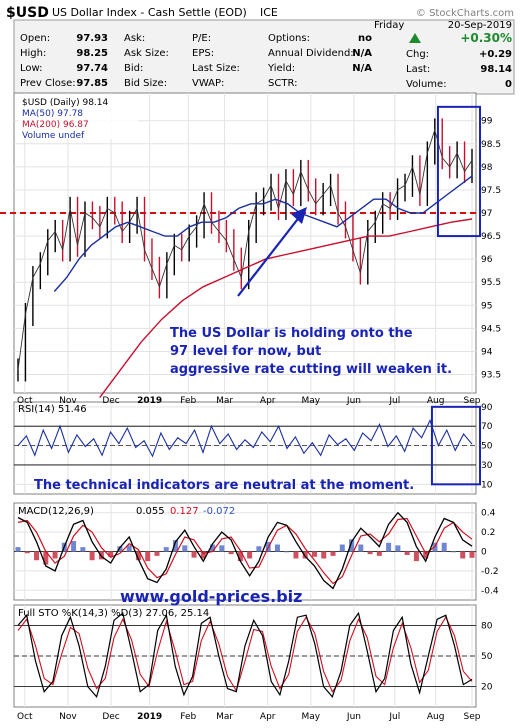 This screenshot has height=728, width=520. Describe the element at coordinates (472, 401) in the screenshot. I see `price-x-tick-label: Sep` at that location.